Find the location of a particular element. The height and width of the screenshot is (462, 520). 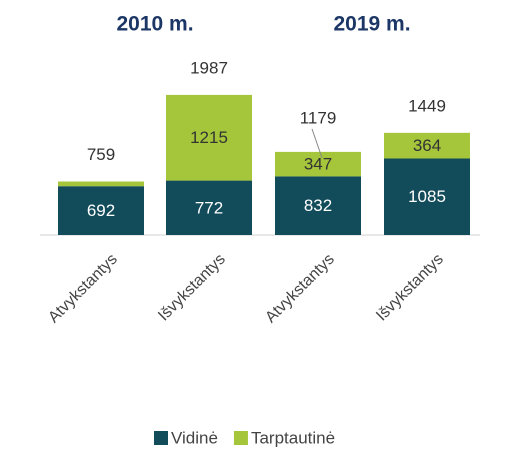

legend-label: Tarptautinė is located at coordinates (293, 437).